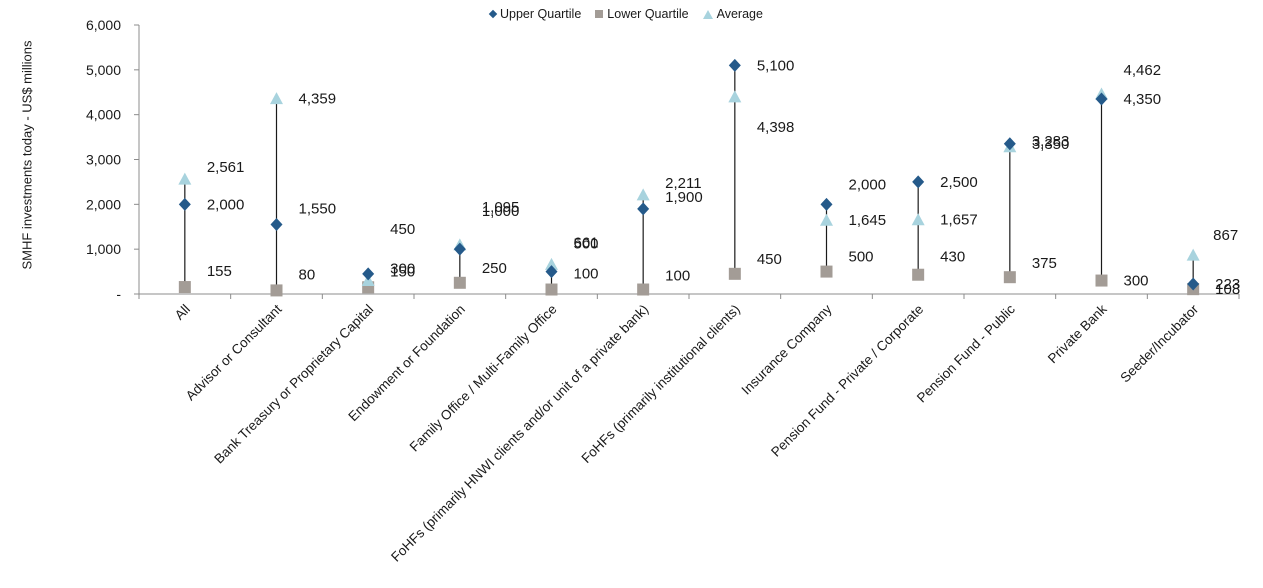 The width and height of the screenshot is (1263, 588). Describe the element at coordinates (103, 160) in the screenshot. I see `y-tick-label: 3,000` at that location.